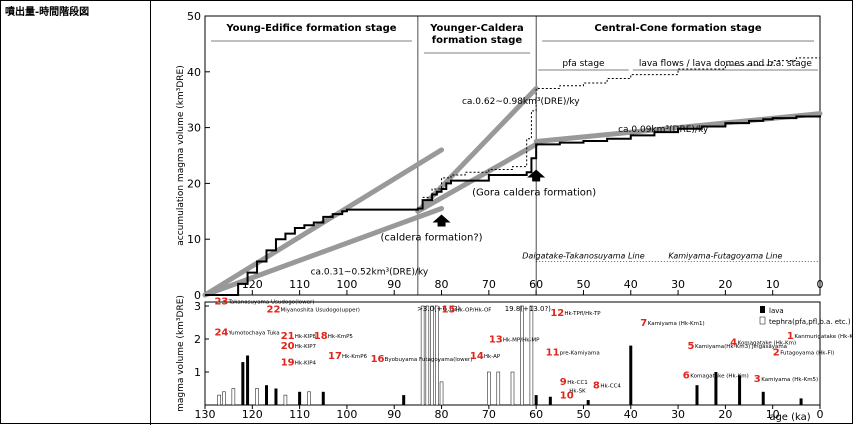 The image size is (853, 425). What do you see at coordinates (197, 372) in the screenshot?
I see `lower-ytick-label: 1` at bounding box center [197, 372].